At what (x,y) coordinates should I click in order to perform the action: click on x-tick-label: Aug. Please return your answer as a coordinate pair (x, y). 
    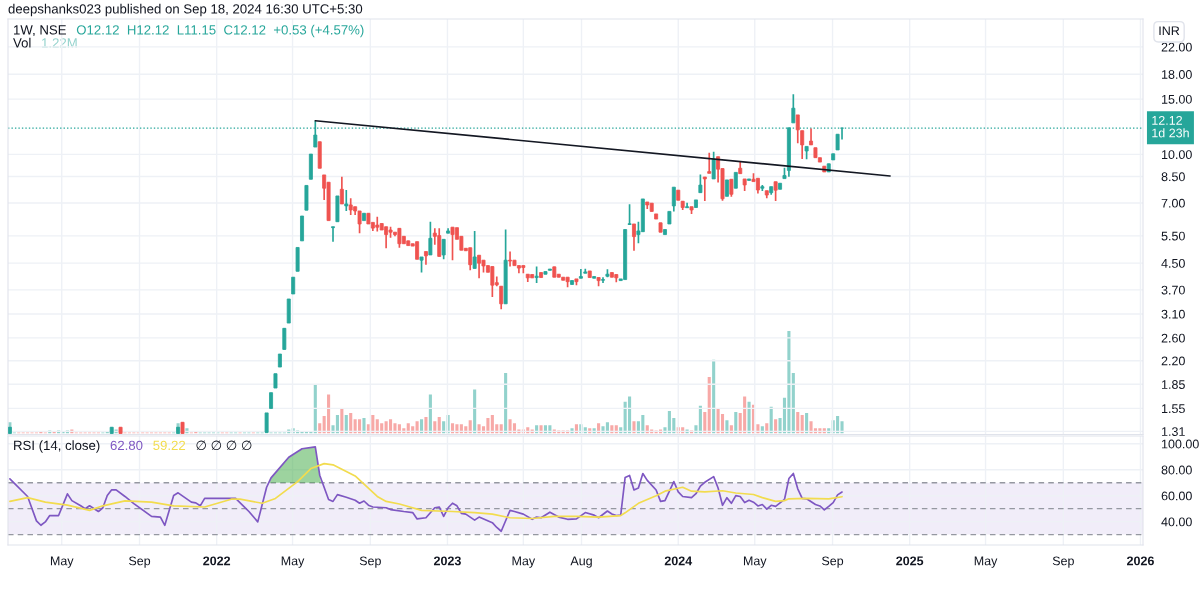
    Looking at the image, I should click on (581, 562).